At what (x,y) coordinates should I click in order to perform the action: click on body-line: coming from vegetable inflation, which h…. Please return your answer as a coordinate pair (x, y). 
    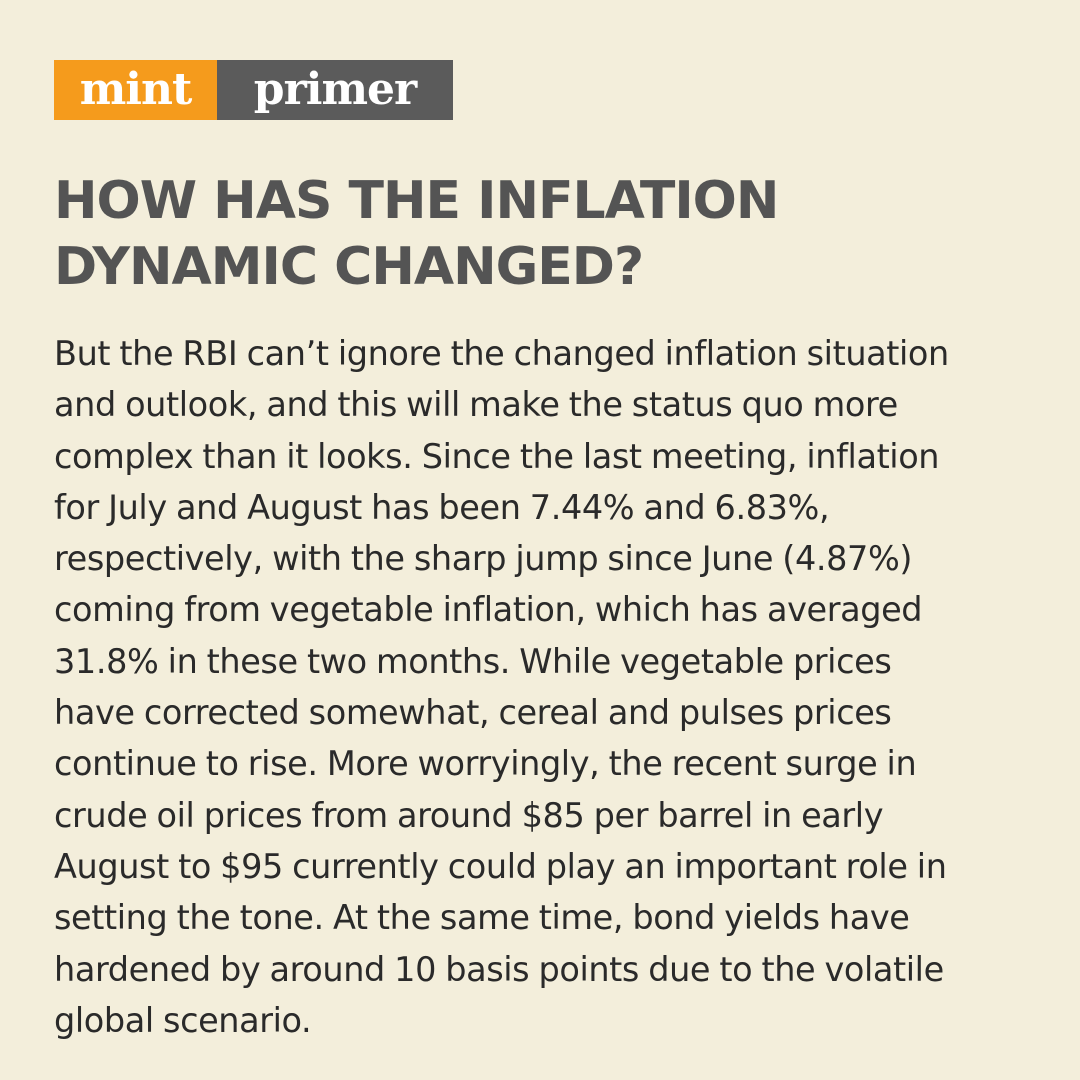
    Looking at the image, I should click on (488, 610).